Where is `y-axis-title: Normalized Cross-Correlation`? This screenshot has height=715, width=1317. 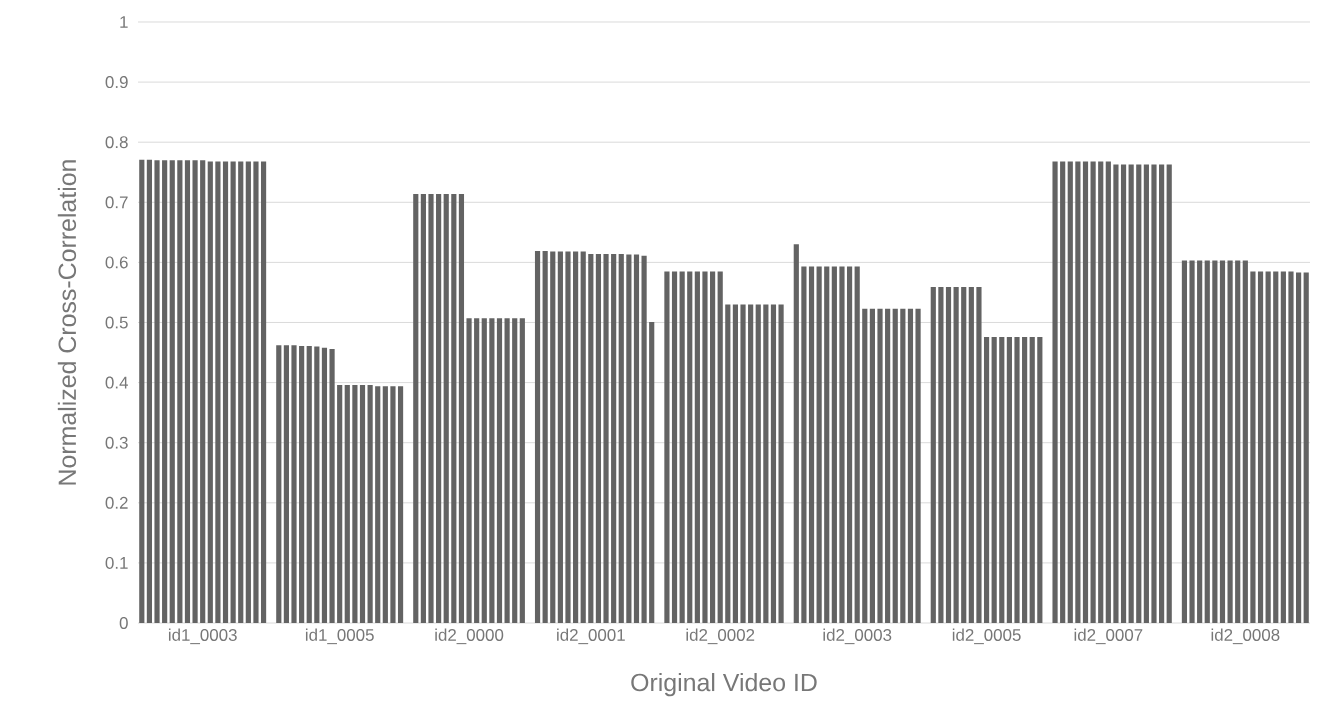
y-axis-title: Normalized Cross-Correlation is located at coordinates (67, 322).